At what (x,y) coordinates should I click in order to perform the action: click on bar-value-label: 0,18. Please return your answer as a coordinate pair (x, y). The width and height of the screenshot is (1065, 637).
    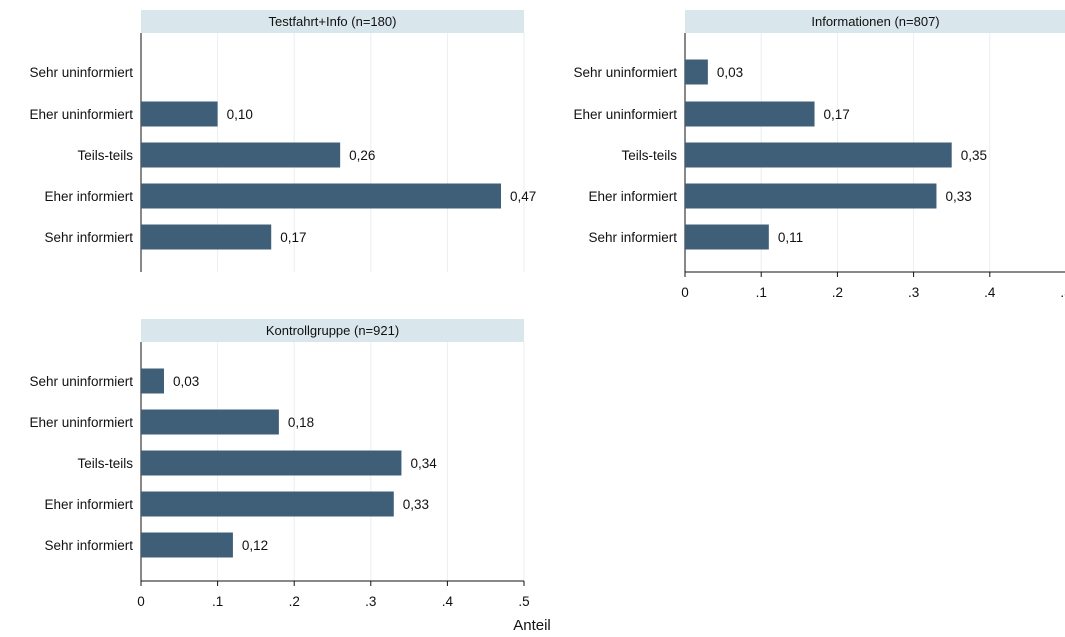
    Looking at the image, I should click on (301, 422).